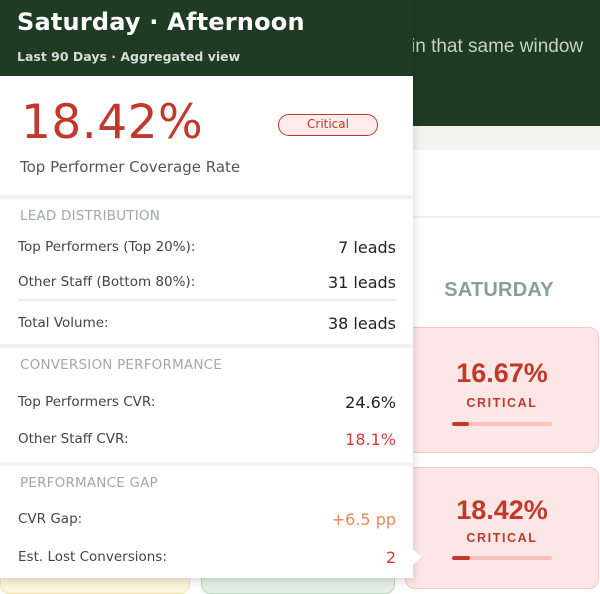  I want to click on tooltip-pointer, so click(416, 557).